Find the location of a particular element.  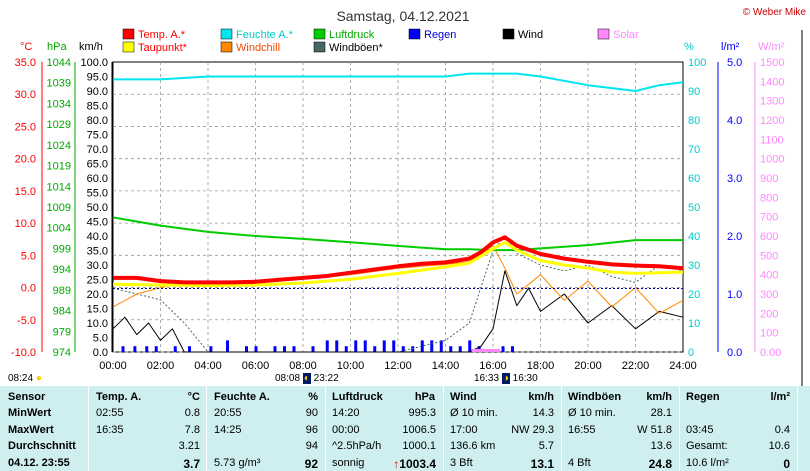

pressure-tick: 1039 is located at coordinates (59, 84).